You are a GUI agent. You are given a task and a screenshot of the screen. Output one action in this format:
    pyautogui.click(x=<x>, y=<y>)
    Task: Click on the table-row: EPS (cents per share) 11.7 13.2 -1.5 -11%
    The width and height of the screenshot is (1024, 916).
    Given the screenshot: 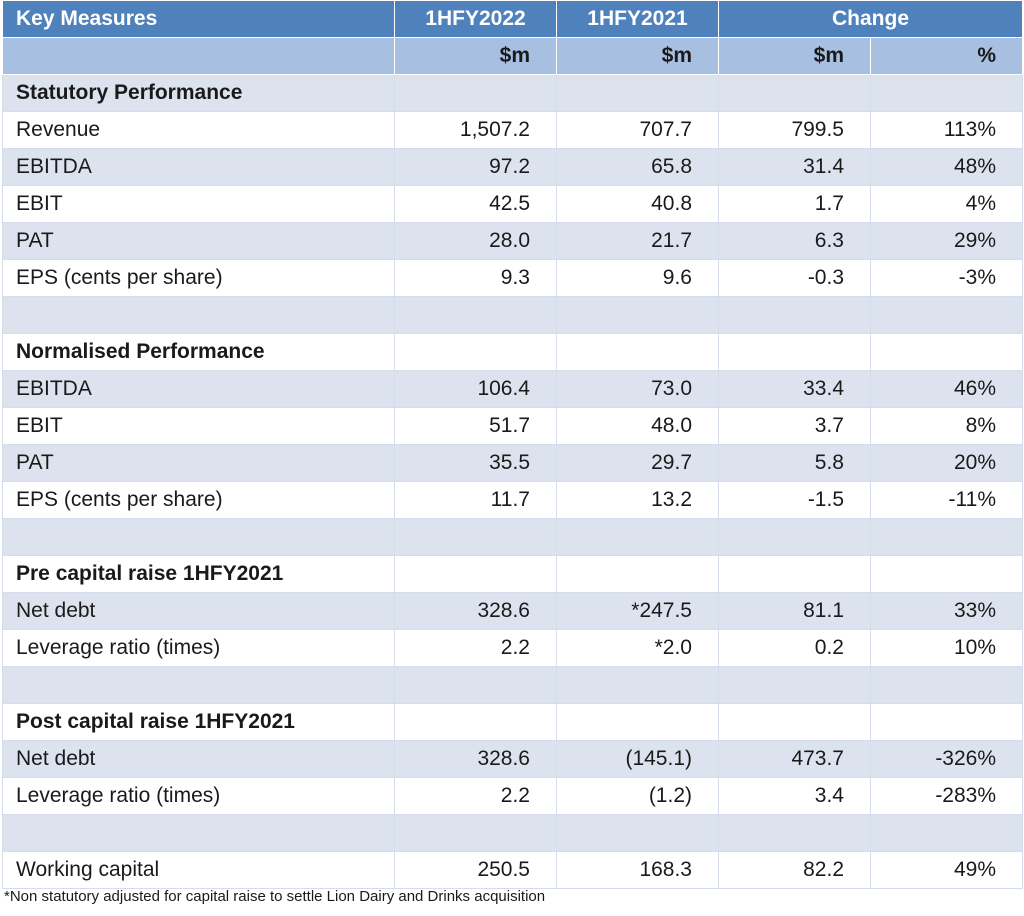 What is the action you would take?
    pyautogui.click(x=513, y=500)
    